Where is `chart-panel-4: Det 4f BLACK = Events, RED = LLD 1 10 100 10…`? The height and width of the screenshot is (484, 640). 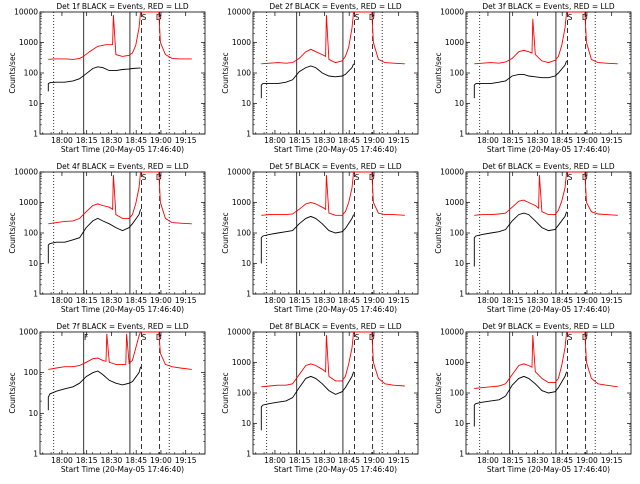 chart-panel-4: Det 4f BLACK = Events, RED = LLD 1 10 100 10… is located at coordinates (107, 238).